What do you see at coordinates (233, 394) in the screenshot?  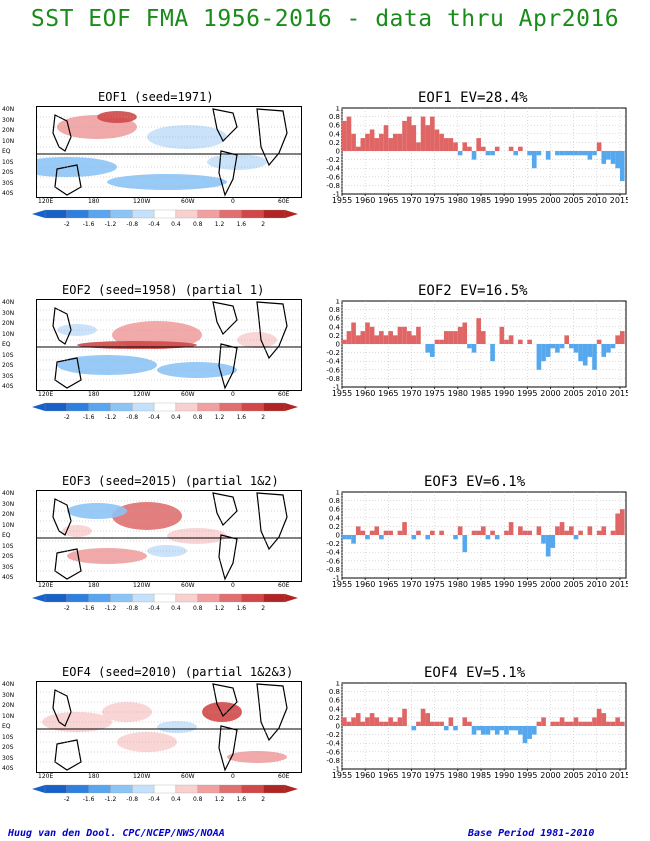 I see `longitude-label: 0` at bounding box center [233, 394].